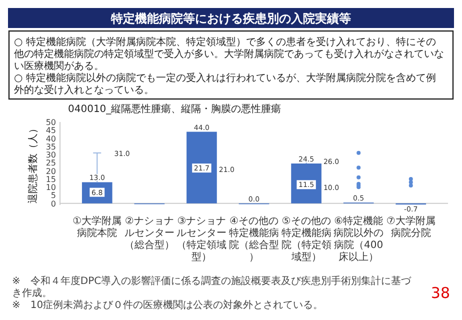 The height and width of the screenshot is (320, 462). I want to click on x-tick-label: ③ナショナルセンター（特定領域型）, so click(201, 239).